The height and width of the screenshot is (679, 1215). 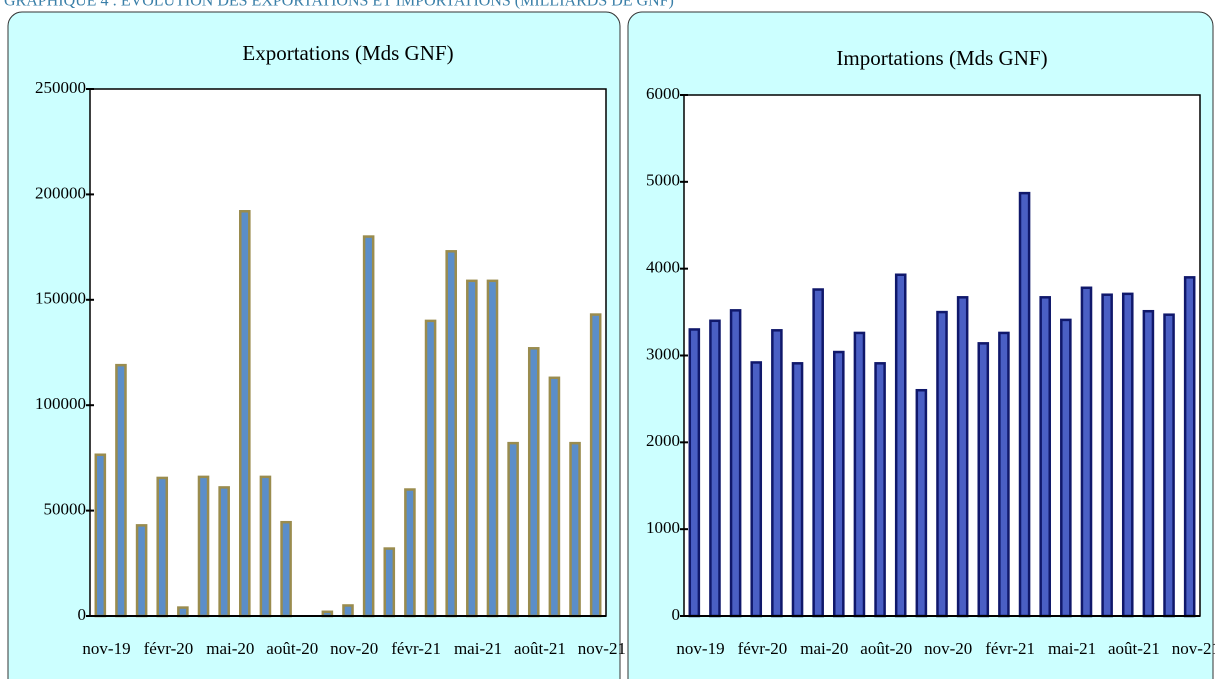 I want to click on chart-title: Exportations (Mds GNF), so click(x=347, y=53).